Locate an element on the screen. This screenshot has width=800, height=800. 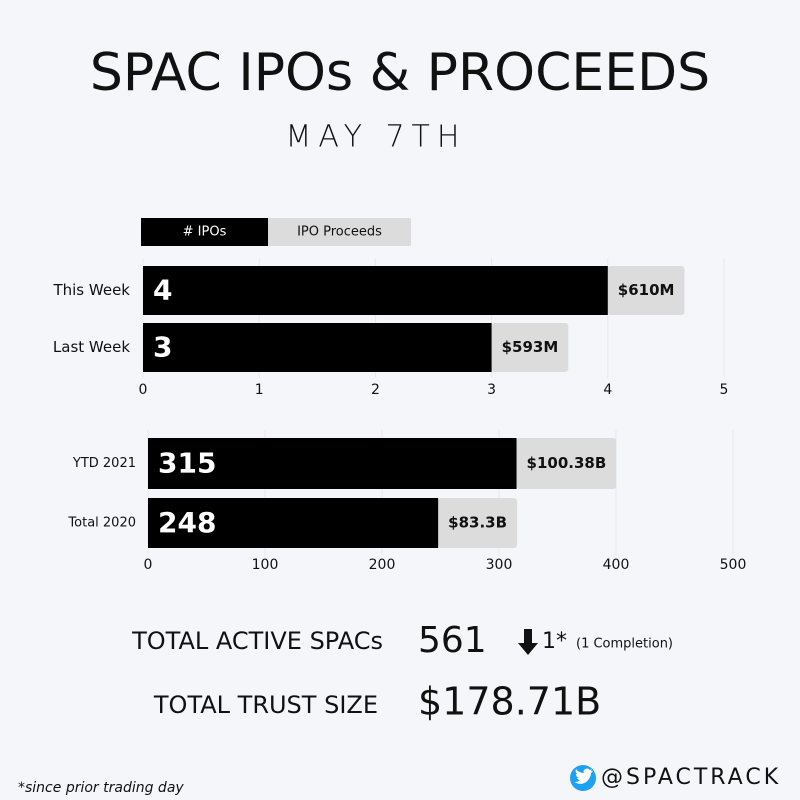
proceeds-label: $83.3B is located at coordinates (477, 523).